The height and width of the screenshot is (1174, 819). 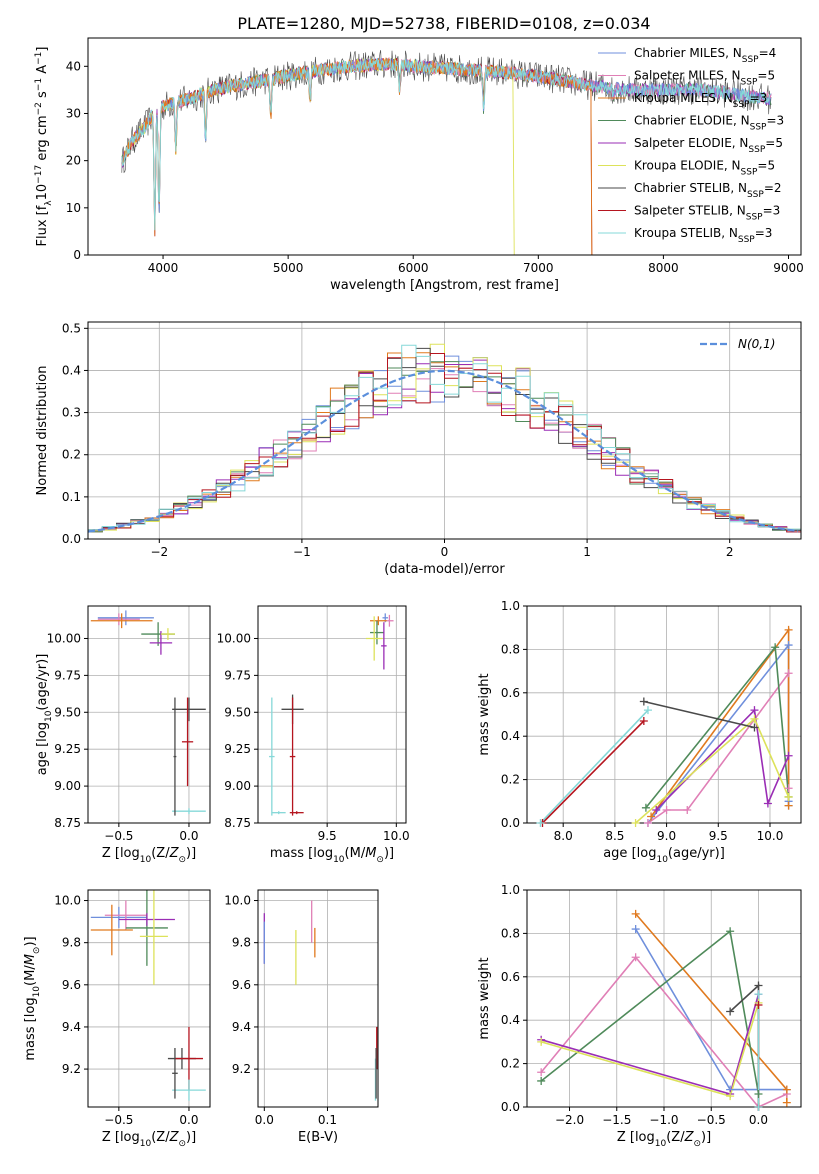 I want to click on legend-entry: Kroupa ELODIE, NSSP=5, so click(x=704, y=168).